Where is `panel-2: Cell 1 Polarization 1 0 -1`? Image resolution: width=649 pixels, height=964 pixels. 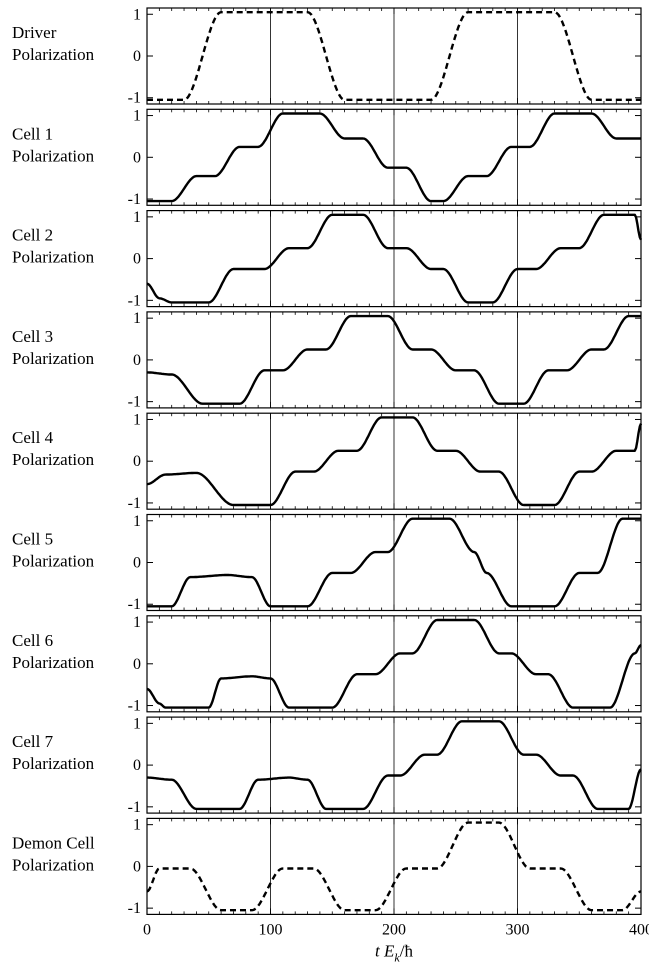
panel-2: Cell 1 Polarization 1 0 -1 is located at coordinates (327, 158).